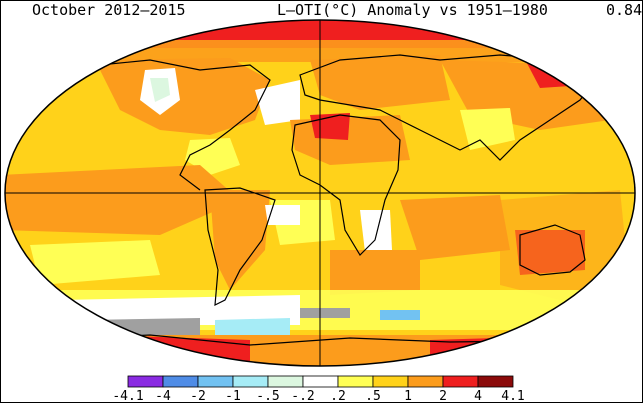 This screenshot has height=403, width=643. What do you see at coordinates (267, 396) in the screenshot?
I see `legend-tick-label: -.5` at bounding box center [267, 396].